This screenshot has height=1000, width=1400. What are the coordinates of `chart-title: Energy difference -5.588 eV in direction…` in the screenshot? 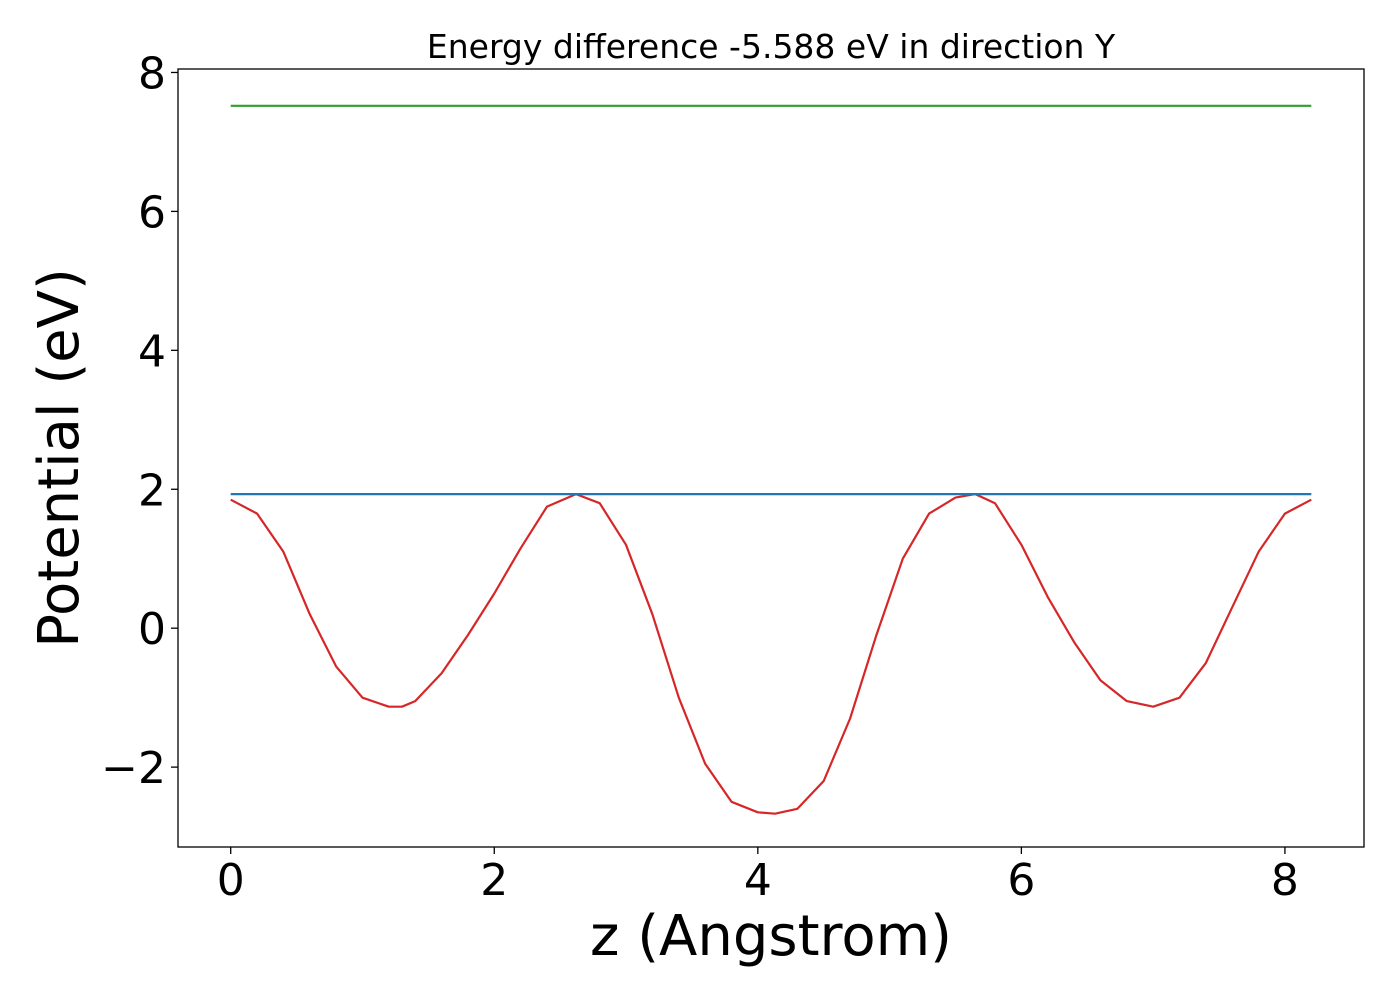 It's located at (771, 46).